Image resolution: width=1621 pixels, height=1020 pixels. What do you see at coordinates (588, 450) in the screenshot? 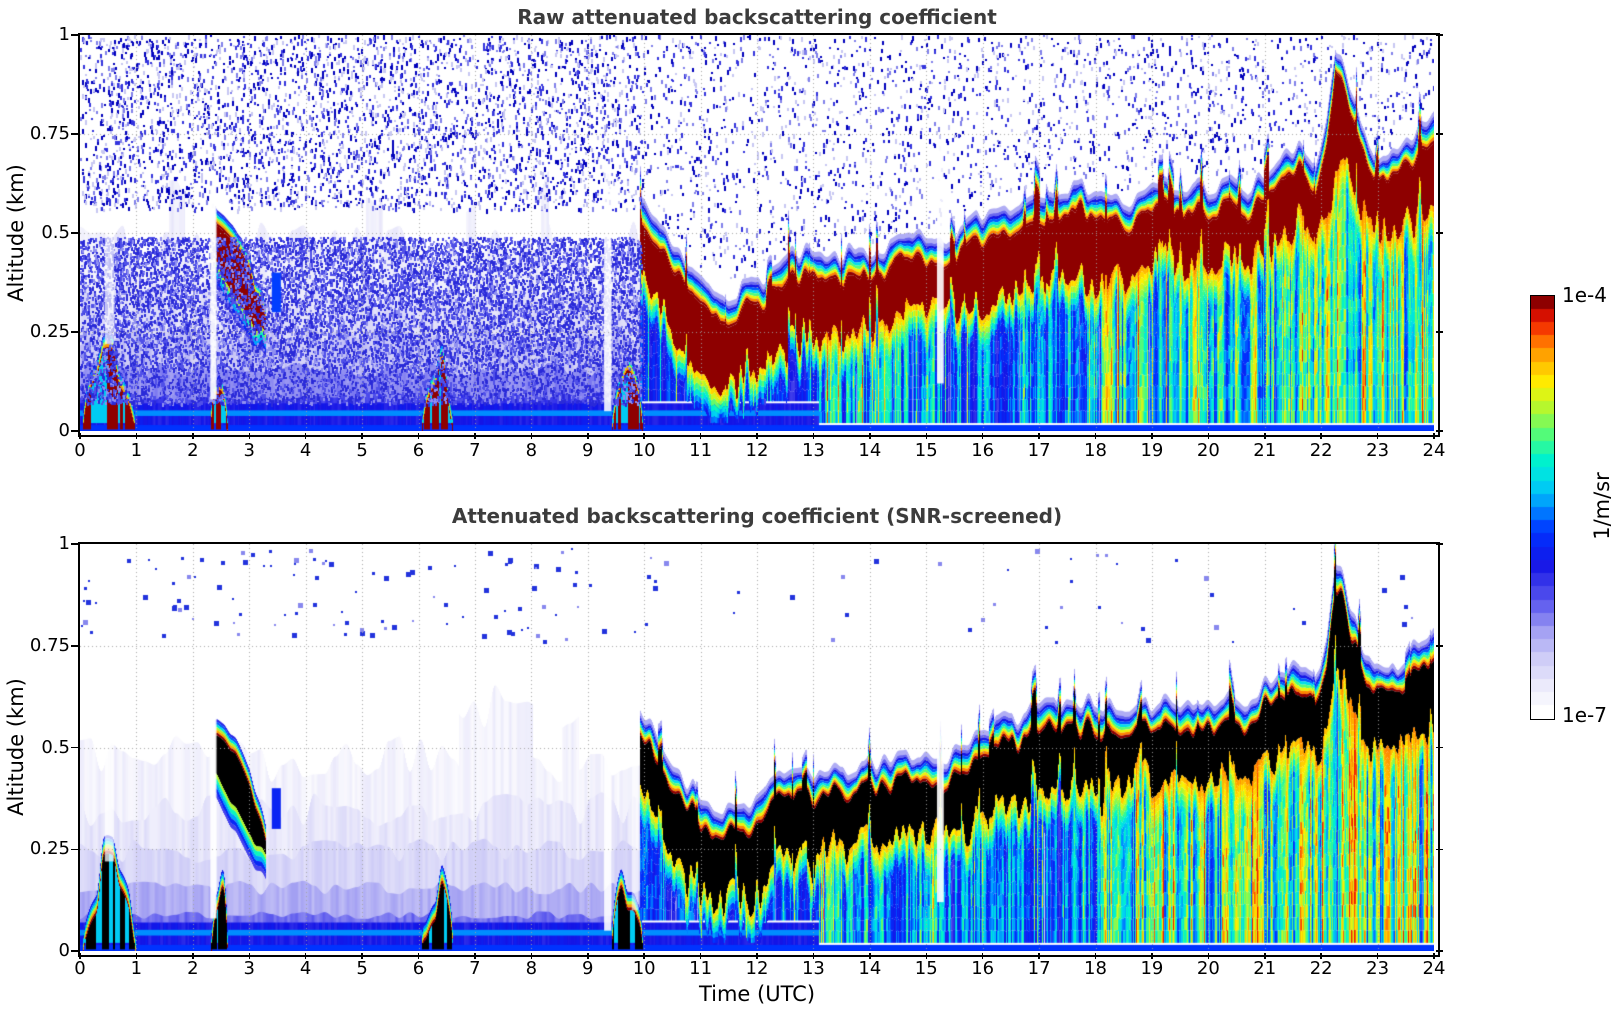
I see `x-tick-label: 9` at bounding box center [588, 450].